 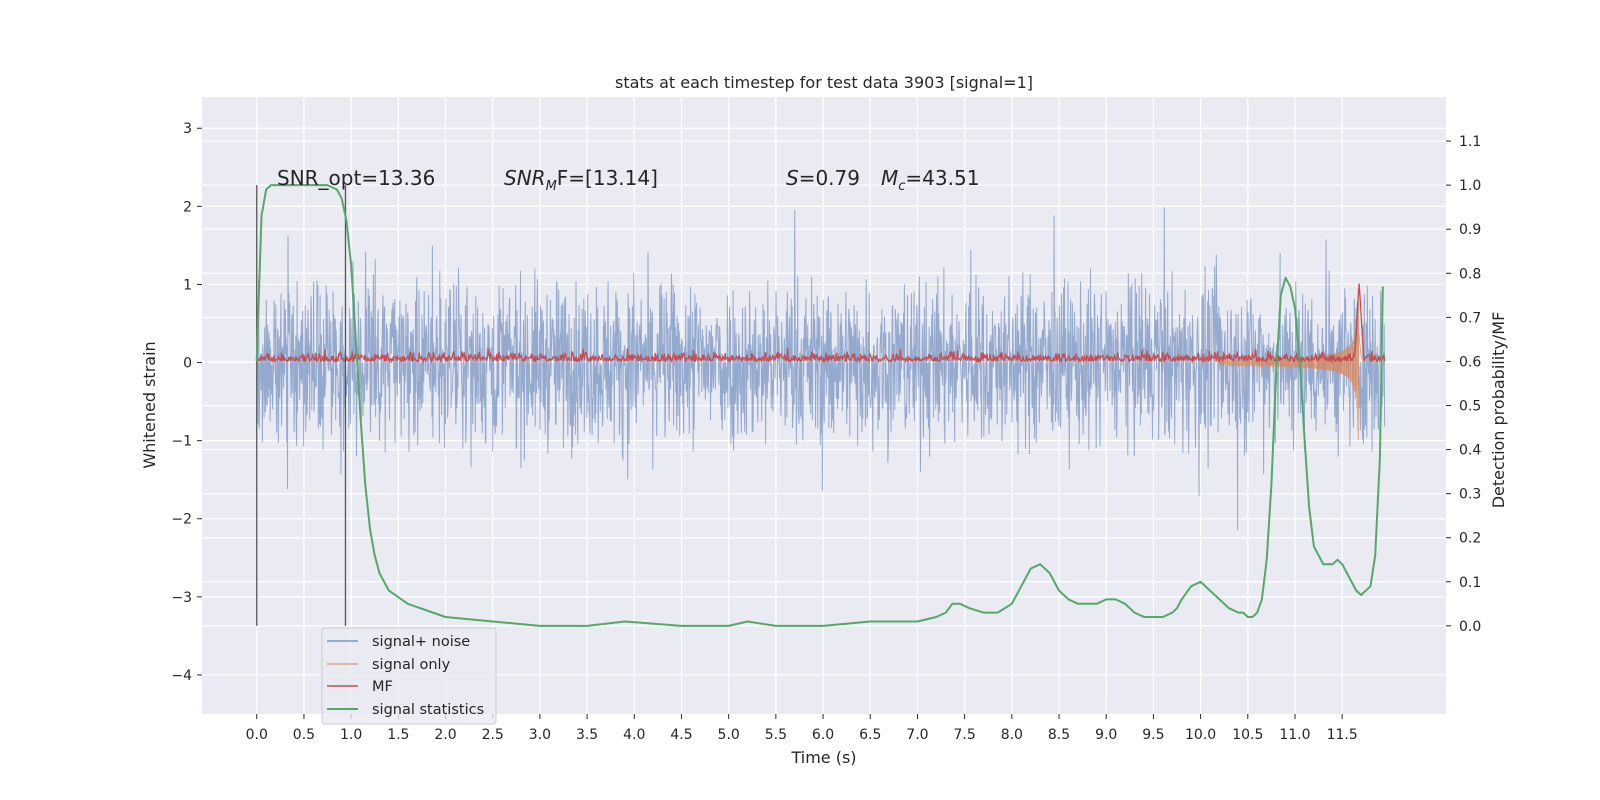 I want to click on right-y-tick-label: 0.0, so click(x=1470, y=627).